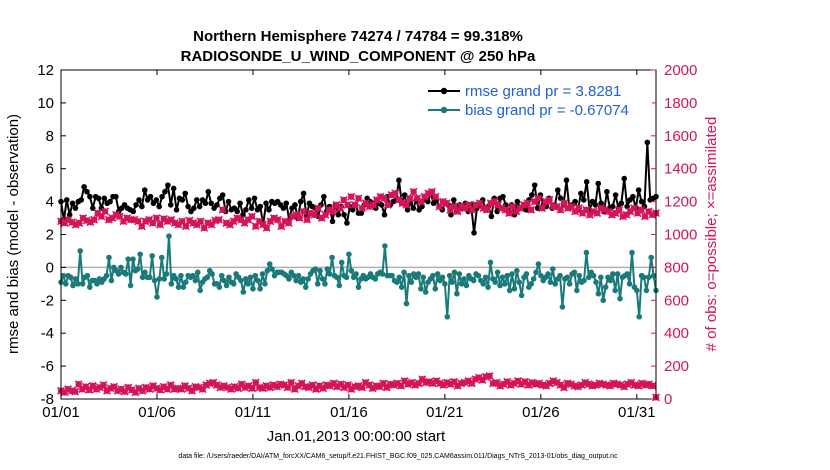 This screenshot has width=830, height=470. I want to click on y2-tick-label: 2000, so click(680, 70).